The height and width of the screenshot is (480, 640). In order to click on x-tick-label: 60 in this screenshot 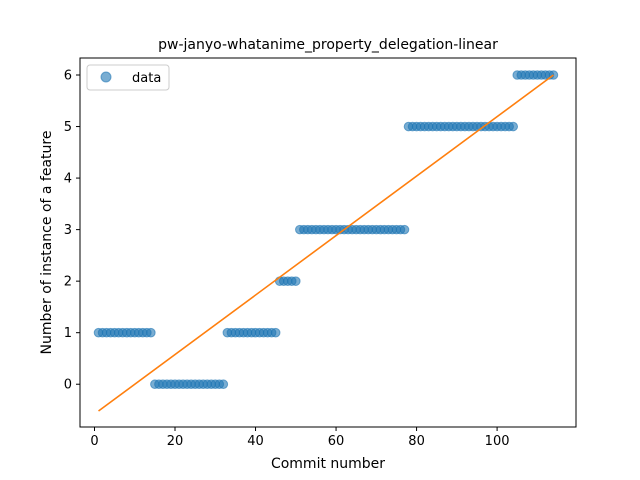, I will do `click(336, 441)`.